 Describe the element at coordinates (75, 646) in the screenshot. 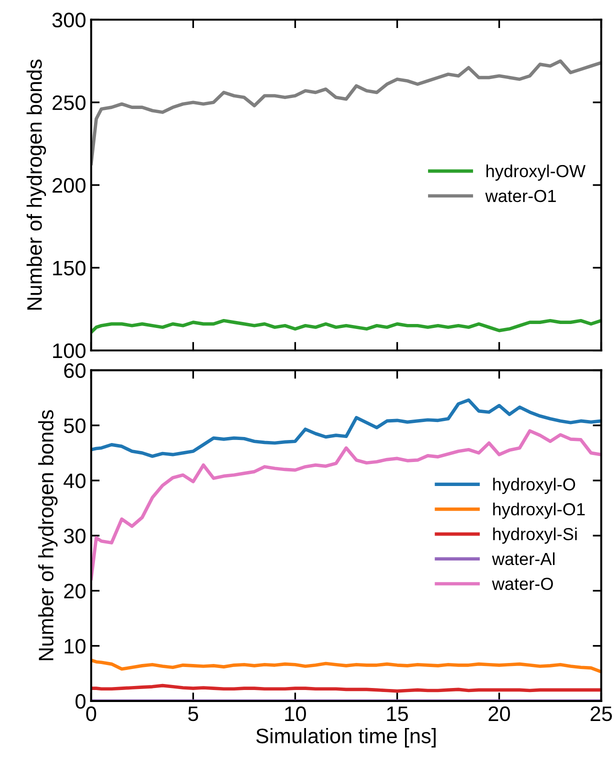

I see `y-tick-label: 10` at that location.